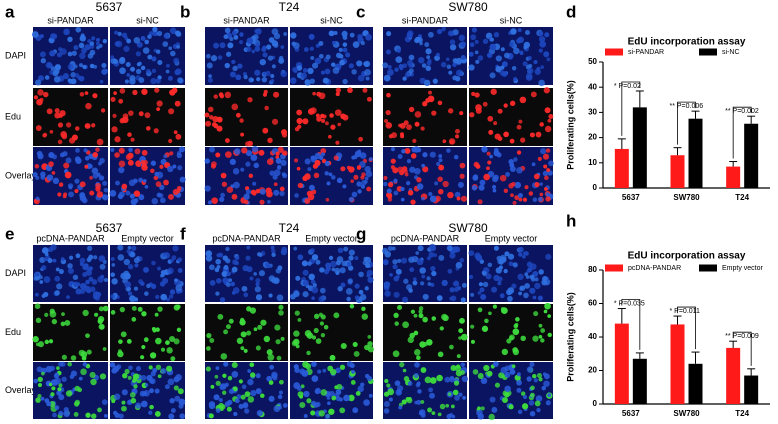 This screenshot has width=778, height=424. What do you see at coordinates (629, 303) in the screenshot?
I see `p-value-annotation: * P=0.035` at bounding box center [629, 303].